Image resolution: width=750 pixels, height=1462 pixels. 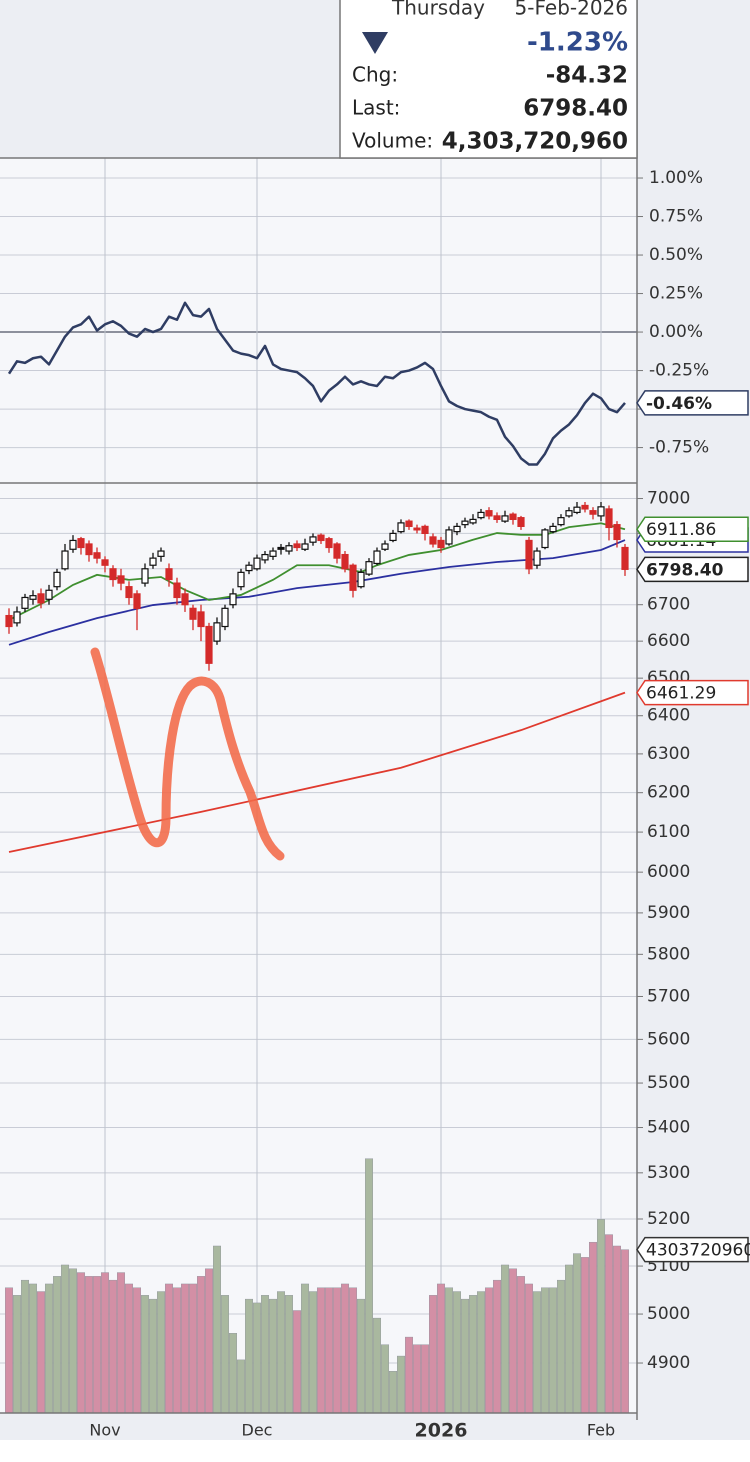 I want to click on close-last-label-box, so click(x=692, y=569).